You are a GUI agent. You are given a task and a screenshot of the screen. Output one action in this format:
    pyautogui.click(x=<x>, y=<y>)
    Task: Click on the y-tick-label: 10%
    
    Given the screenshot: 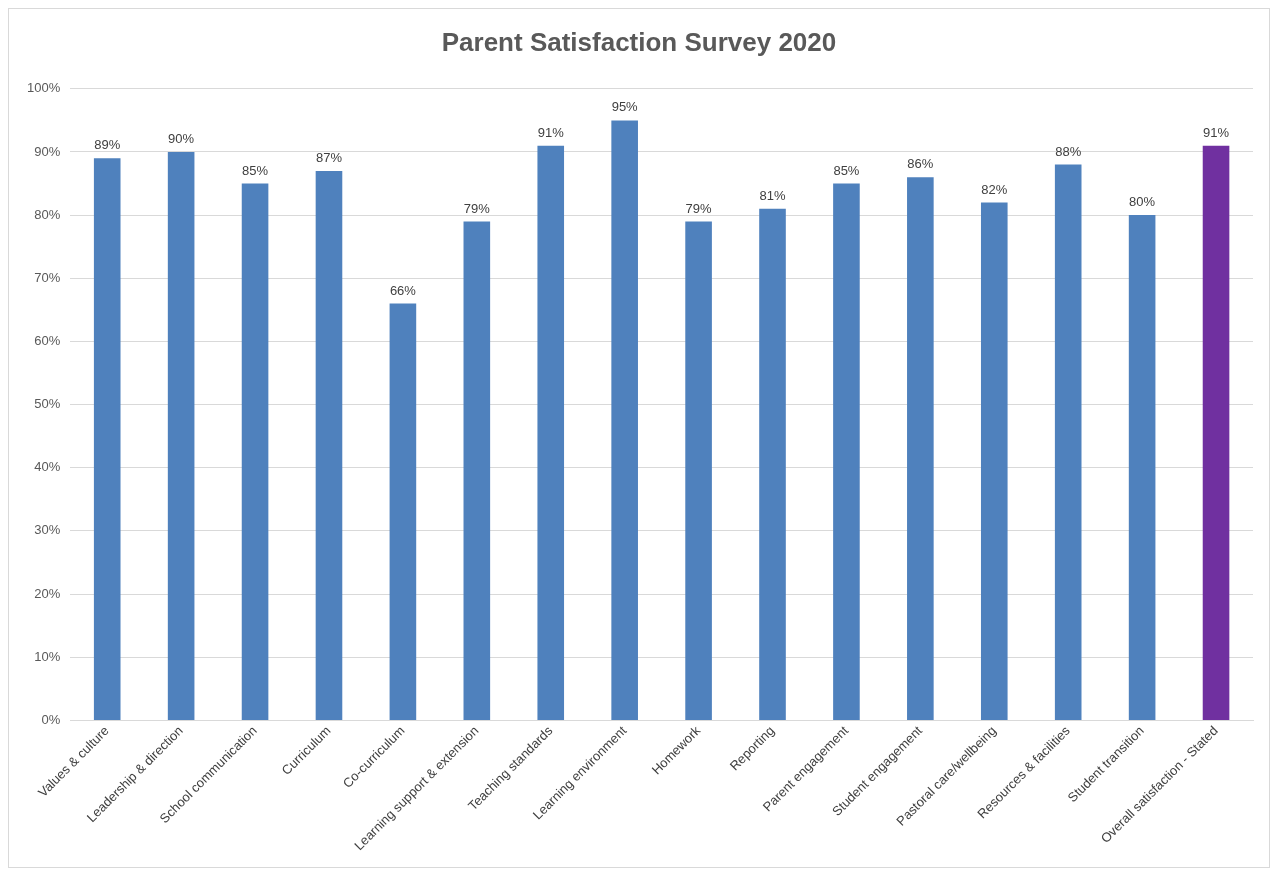 What is the action you would take?
    pyautogui.click(x=47, y=656)
    